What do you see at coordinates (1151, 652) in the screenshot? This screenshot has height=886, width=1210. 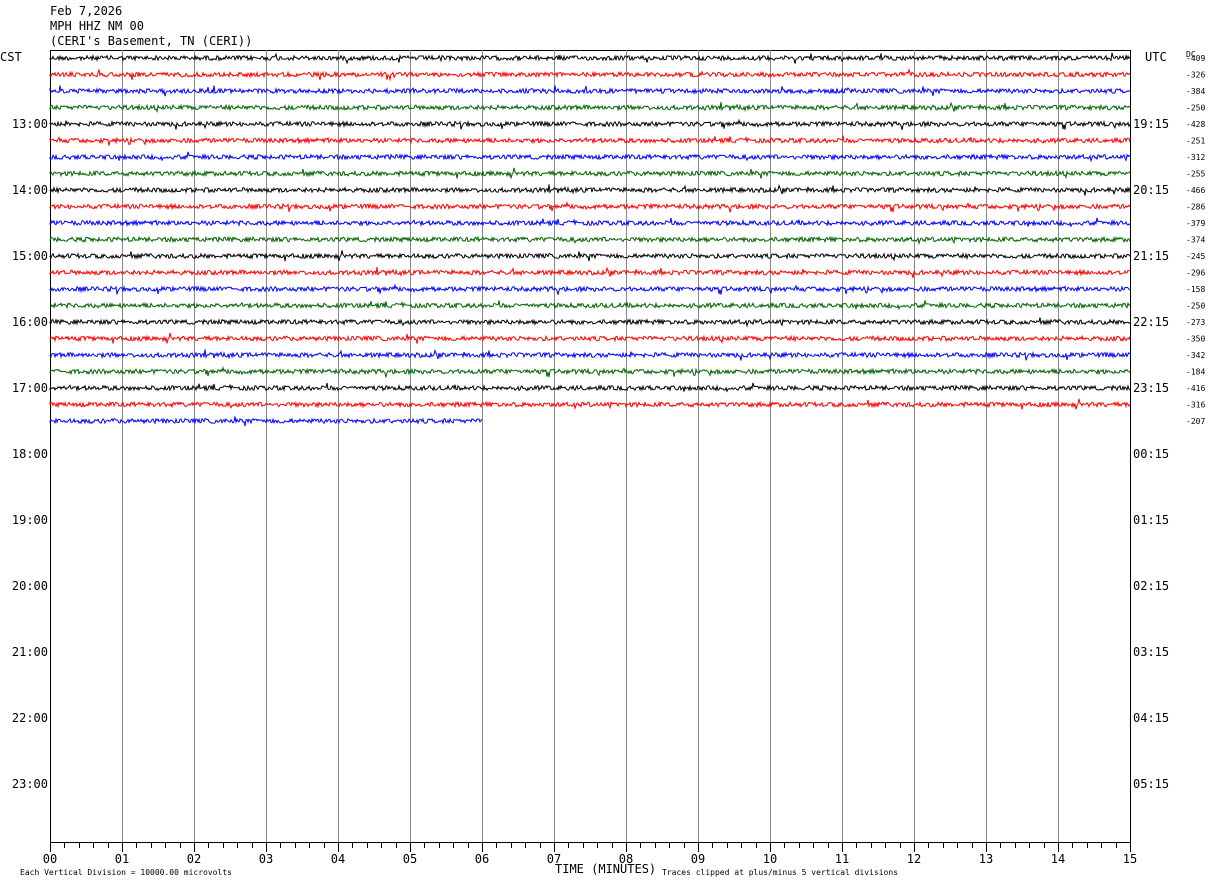 I see `right-hour-label: 03:15` at bounding box center [1151, 652].